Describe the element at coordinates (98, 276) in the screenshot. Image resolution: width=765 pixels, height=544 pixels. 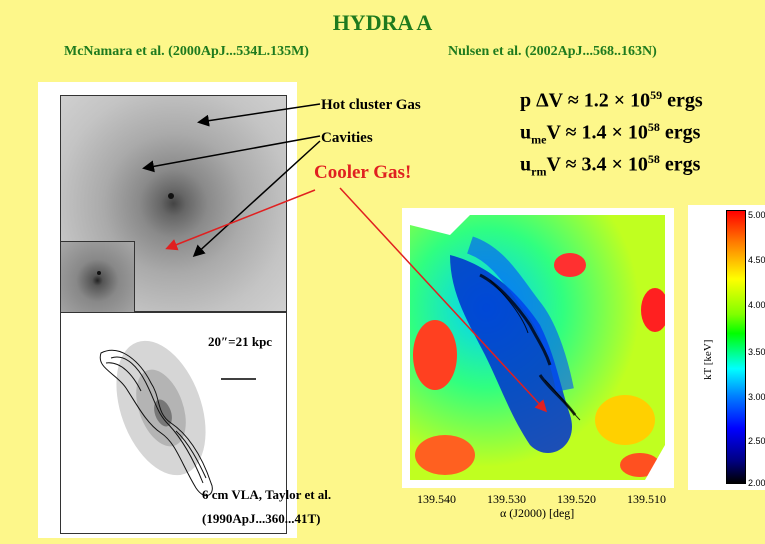
I see `xray-inset-image` at that location.